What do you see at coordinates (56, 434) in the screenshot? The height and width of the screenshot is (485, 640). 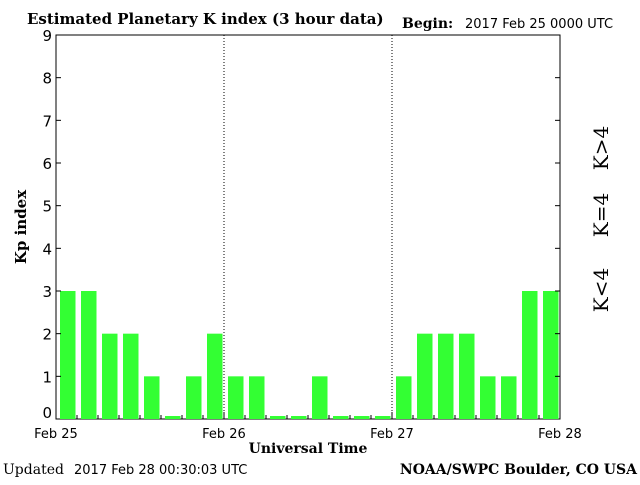 I see `x-tick-label: Feb 25` at bounding box center [56, 434].